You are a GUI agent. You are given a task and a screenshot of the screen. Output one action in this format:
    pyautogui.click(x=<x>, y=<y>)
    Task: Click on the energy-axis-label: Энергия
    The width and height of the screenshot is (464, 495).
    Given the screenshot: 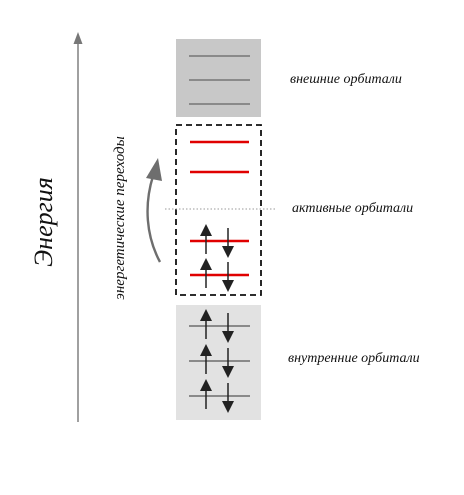 What is the action you would take?
    pyautogui.click(x=43, y=222)
    